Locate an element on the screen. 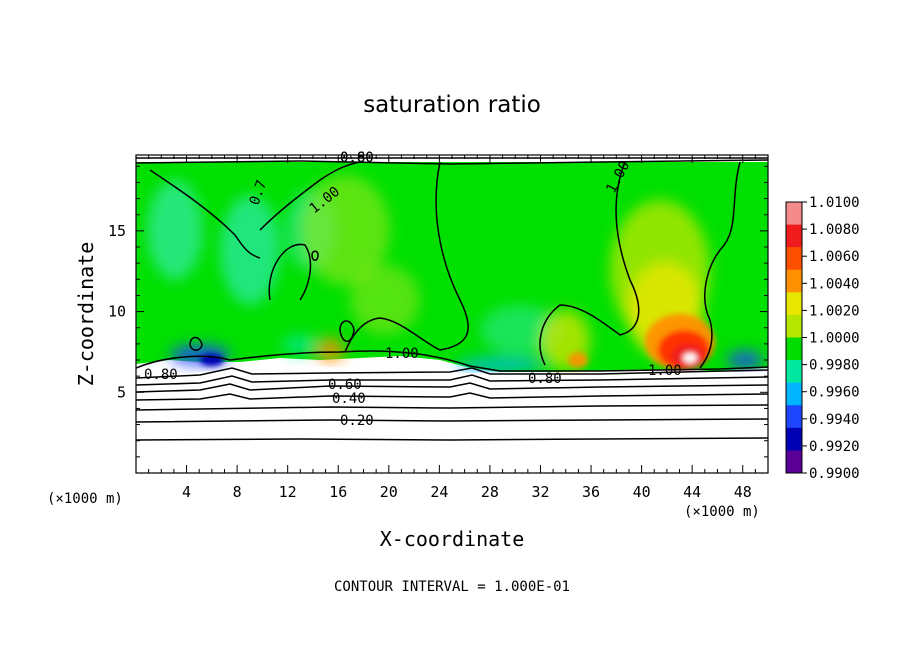 The width and height of the screenshot is (904, 654). colorbar-label: 0.9940 is located at coordinates (834, 420).